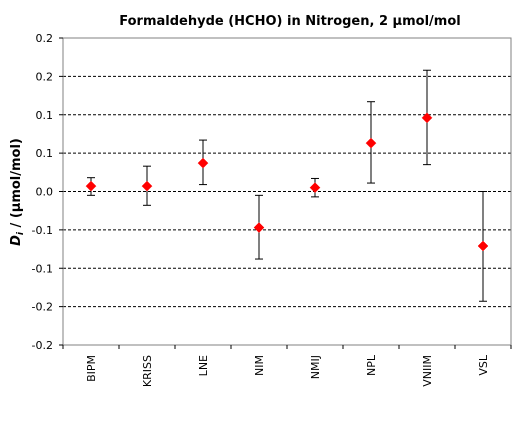 The width and height of the screenshot is (517, 425). What do you see at coordinates (315, 367) in the screenshot?
I see `category-label: NMIJ` at bounding box center [315, 367].